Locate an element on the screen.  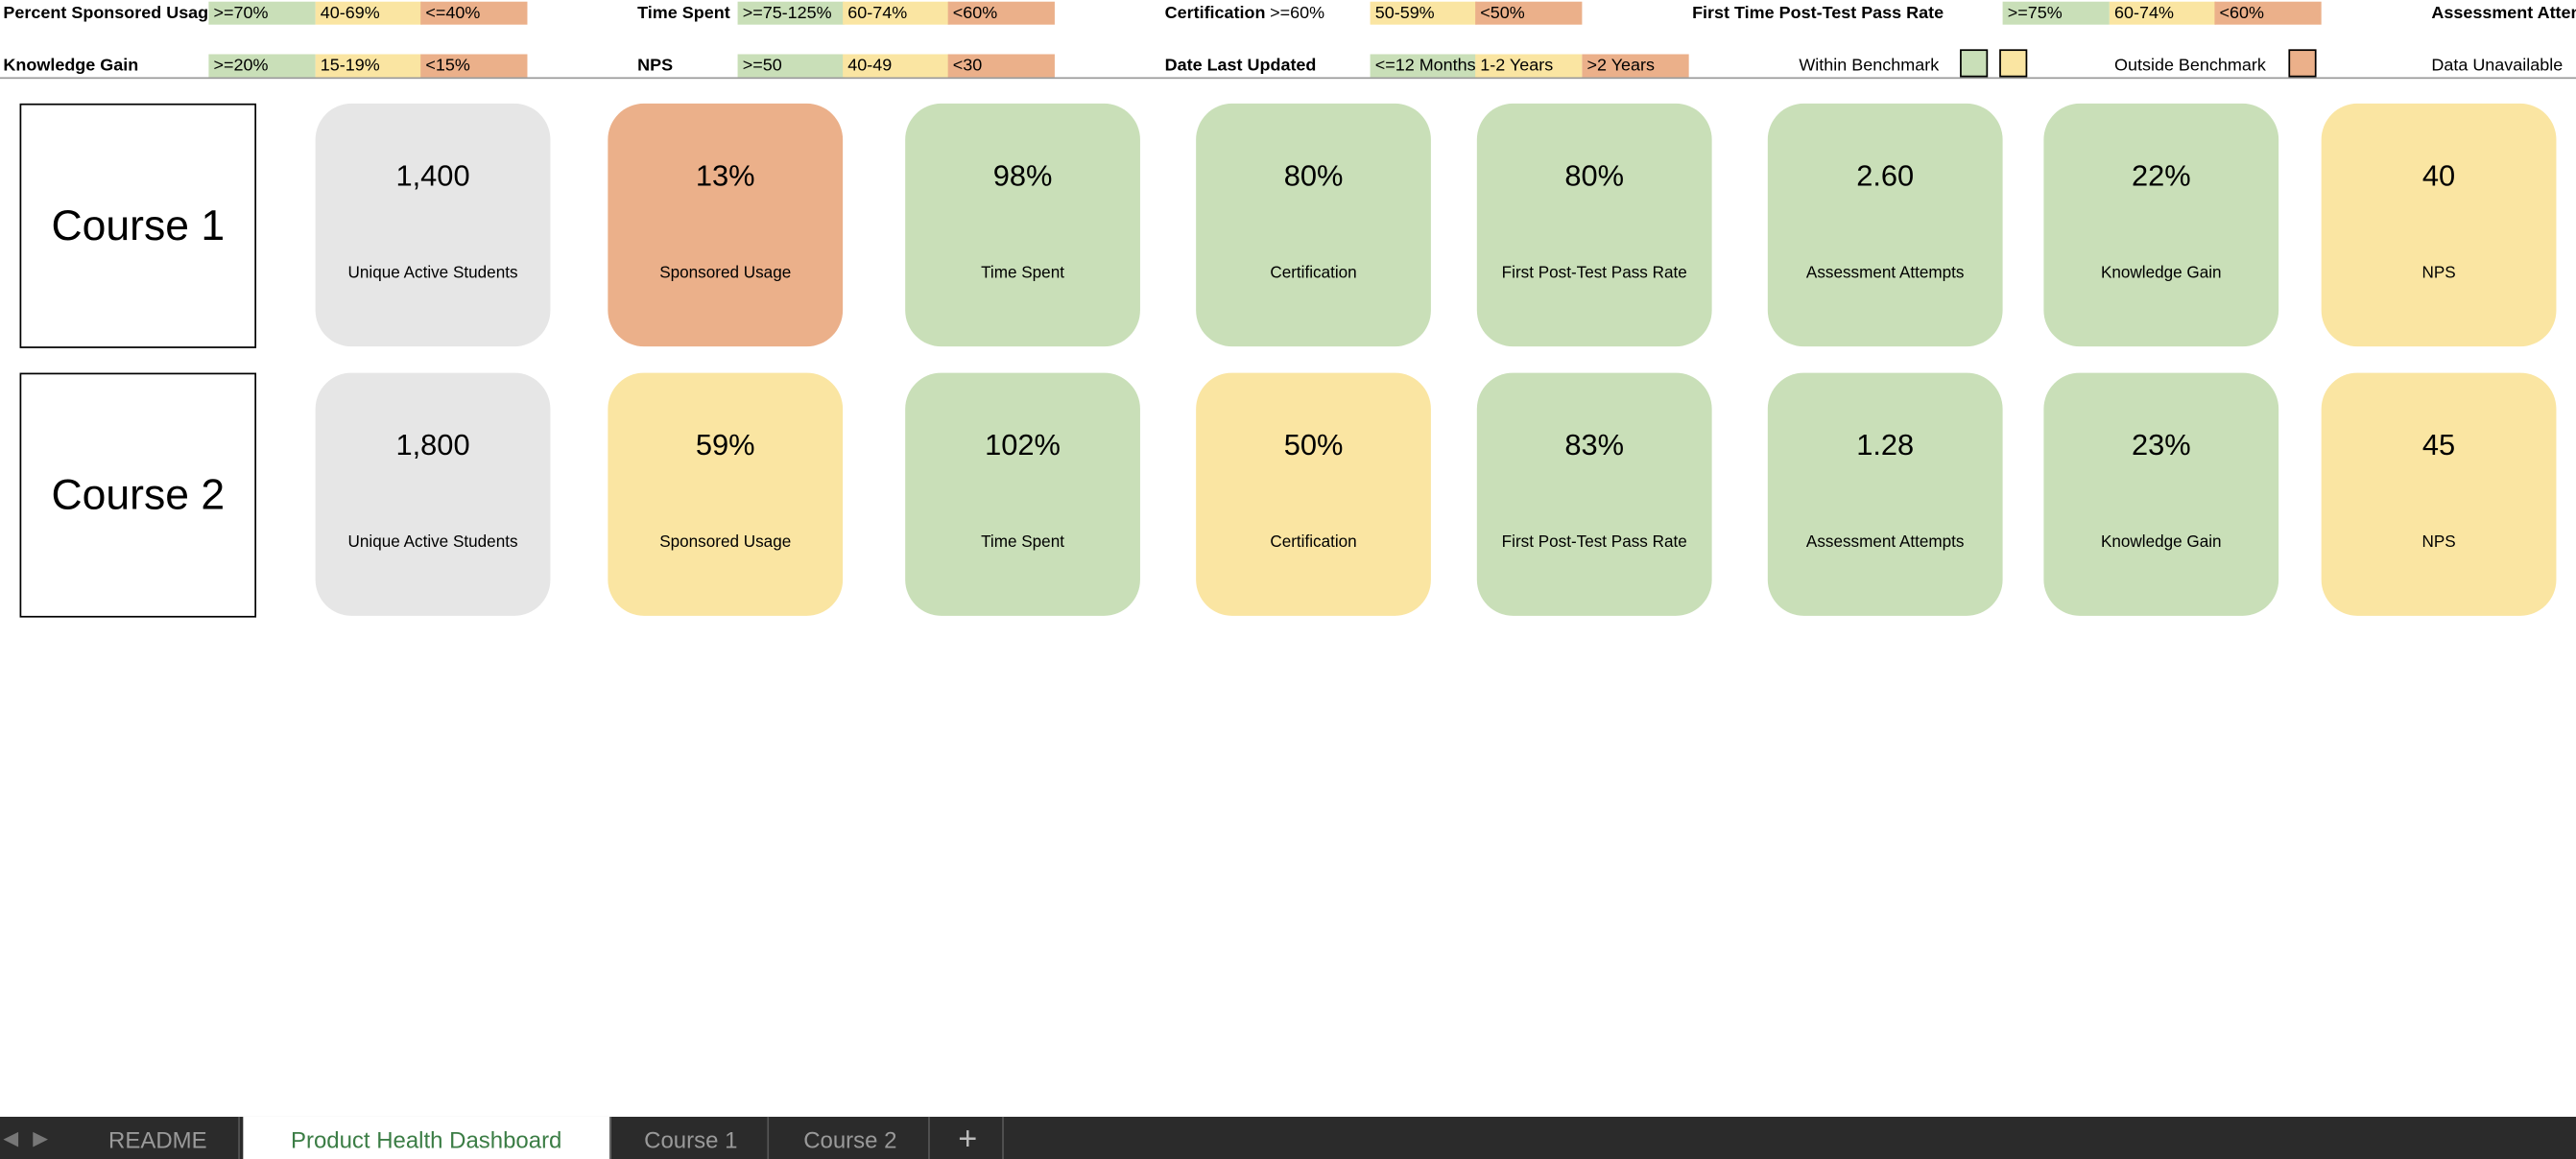
course-name: Course 1 is located at coordinates (138, 226).